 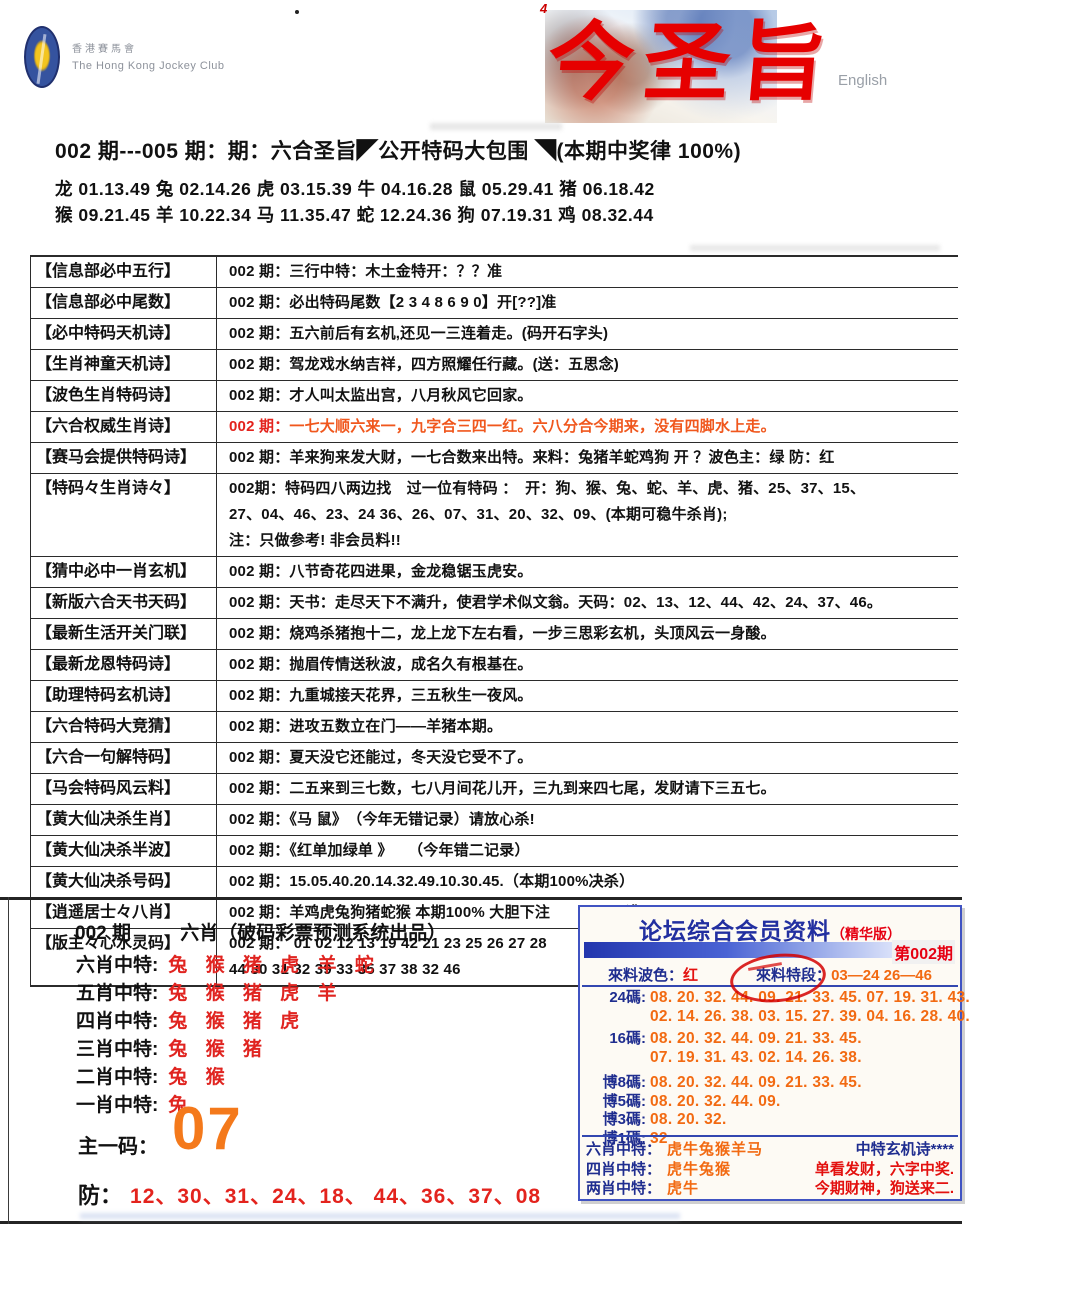 What do you see at coordinates (179, 1105) in the screenshot?
I see `xiao-values: 兔` at bounding box center [179, 1105].